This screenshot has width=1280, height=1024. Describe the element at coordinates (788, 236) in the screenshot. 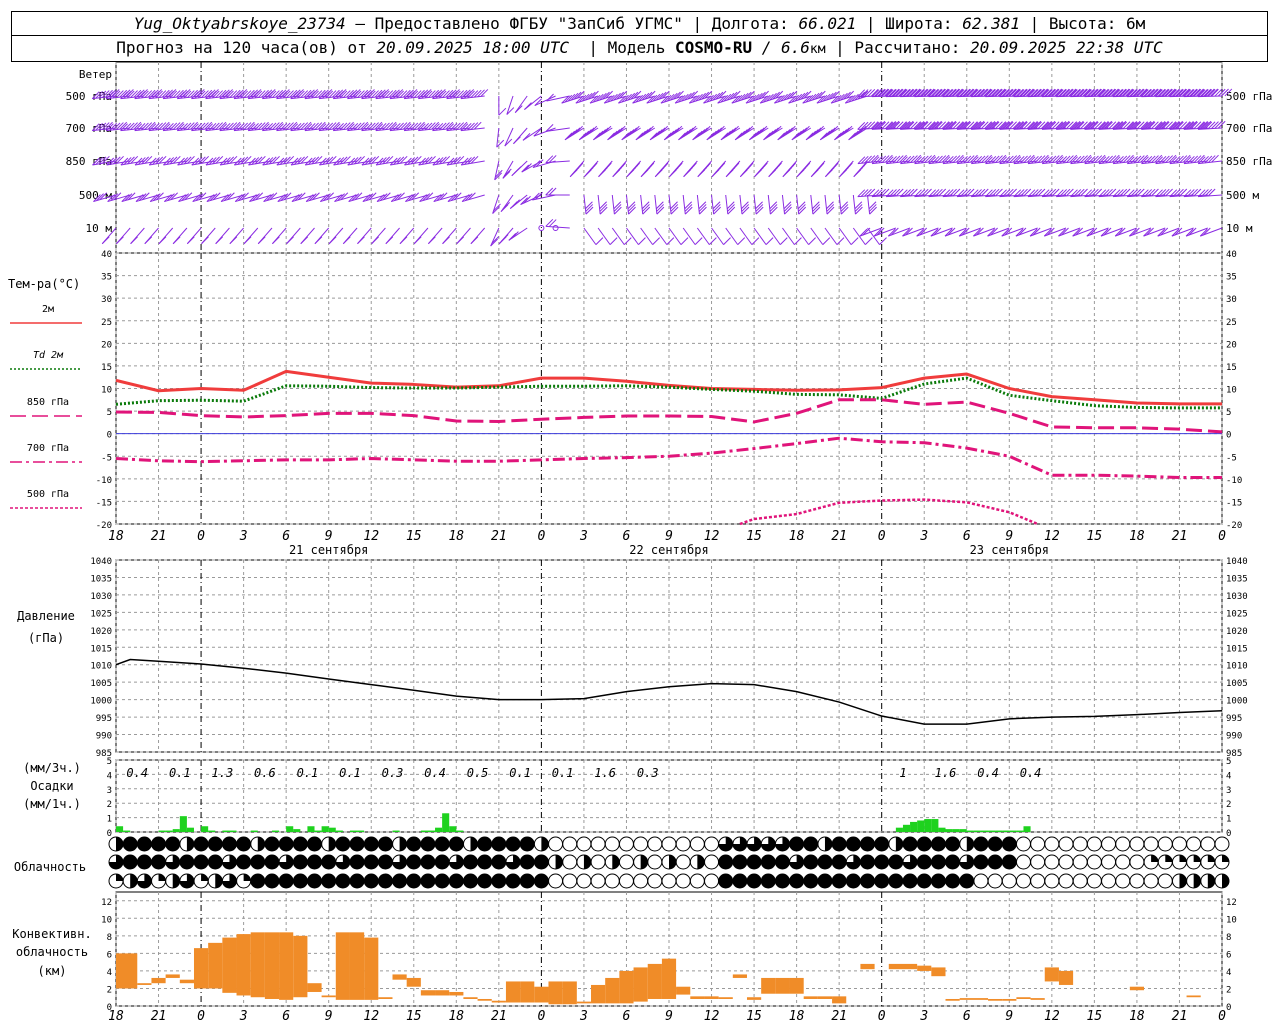

I see `wind-barb-shaft` at that location.